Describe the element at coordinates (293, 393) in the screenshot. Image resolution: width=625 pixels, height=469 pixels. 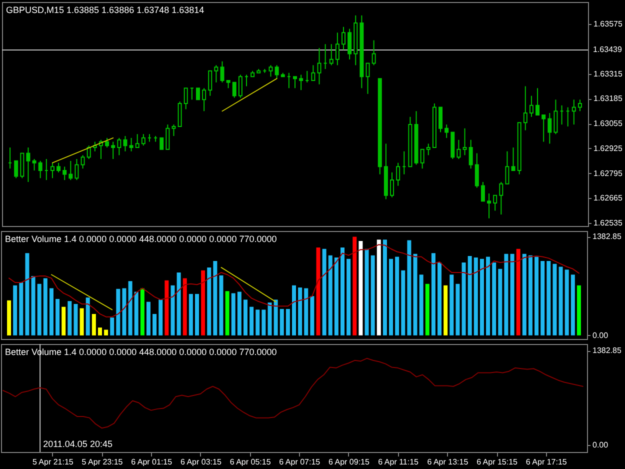
I see `line-series` at that location.